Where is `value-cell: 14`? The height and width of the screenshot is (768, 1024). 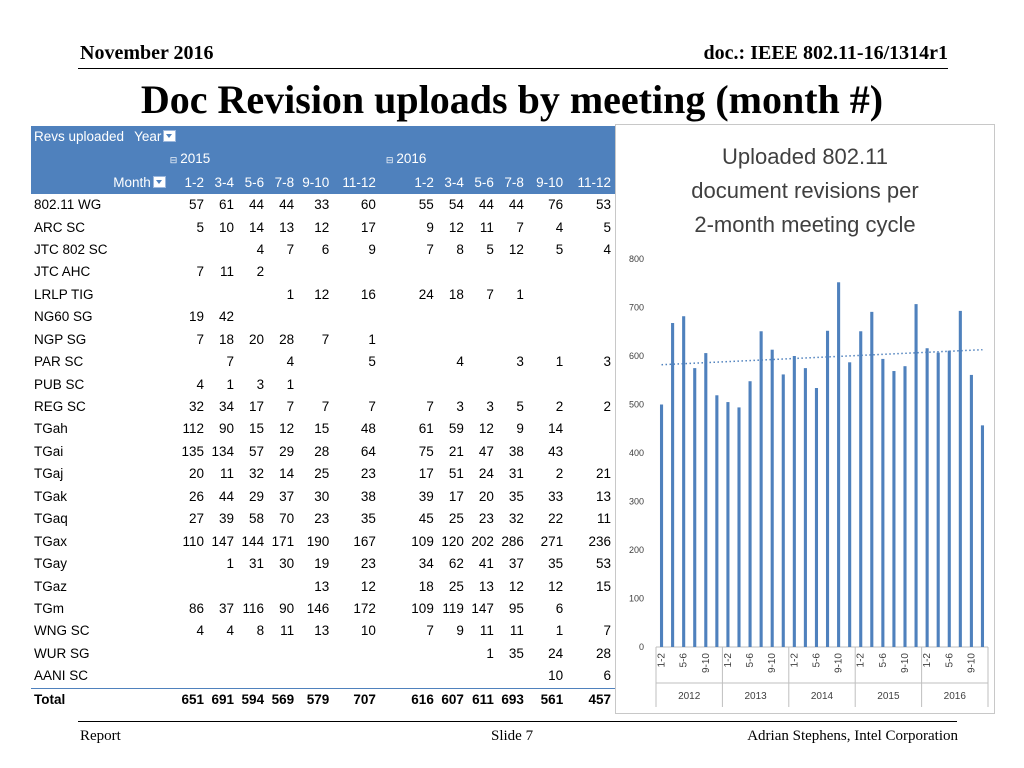
value-cell: 14 is located at coordinates (556, 429).